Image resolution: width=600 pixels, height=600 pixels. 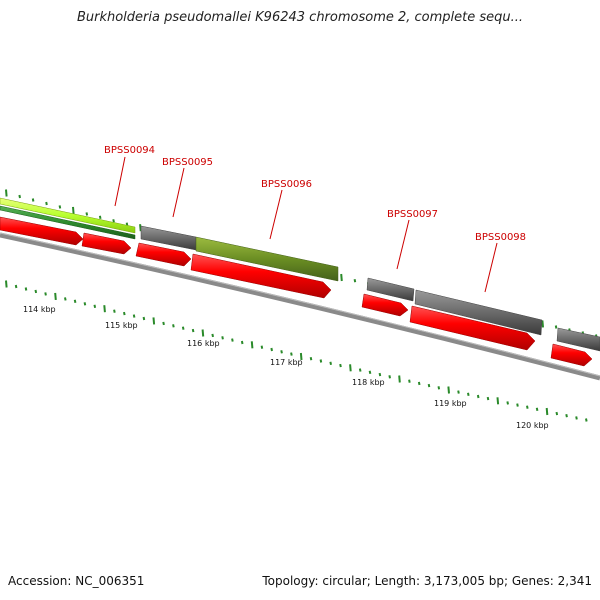 What do you see at coordinates (203, 343) in the screenshot?
I see `scale-label-116kbp: 116 kbp` at bounding box center [203, 343].